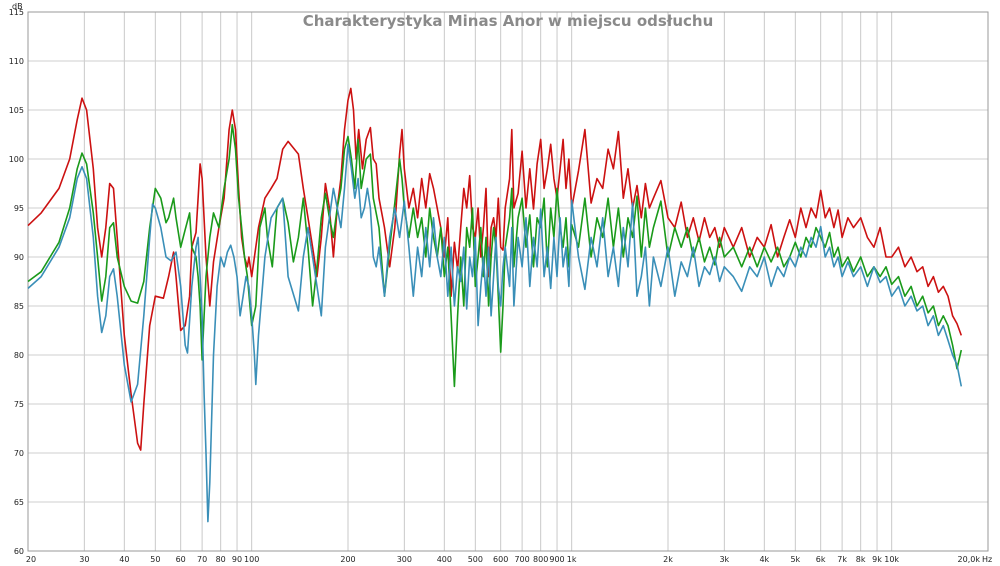  Describe the element at coordinates (795, 559) in the screenshot. I see `x-tick-label: 5k` at that location.